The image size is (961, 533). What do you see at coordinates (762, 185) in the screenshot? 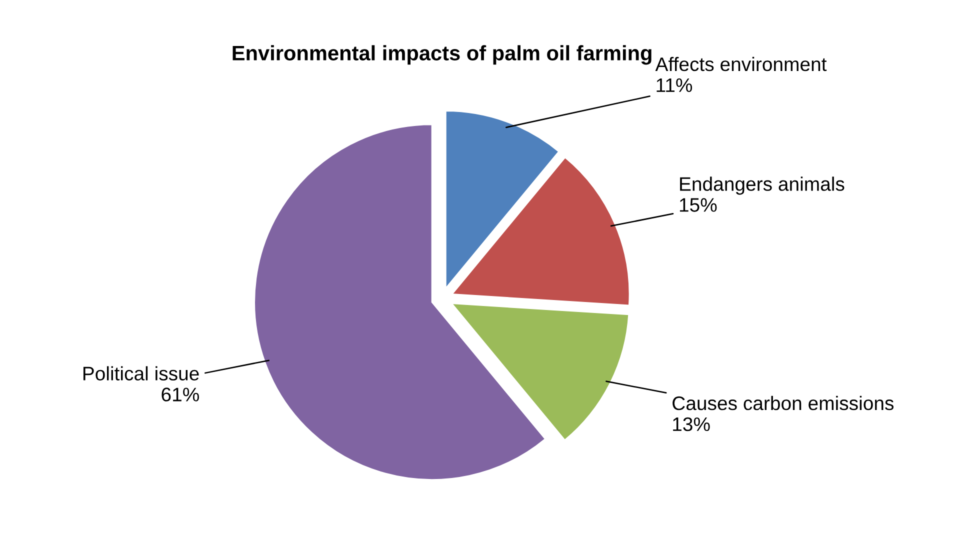
I see `slice-label: Endangers animals` at bounding box center [762, 185].